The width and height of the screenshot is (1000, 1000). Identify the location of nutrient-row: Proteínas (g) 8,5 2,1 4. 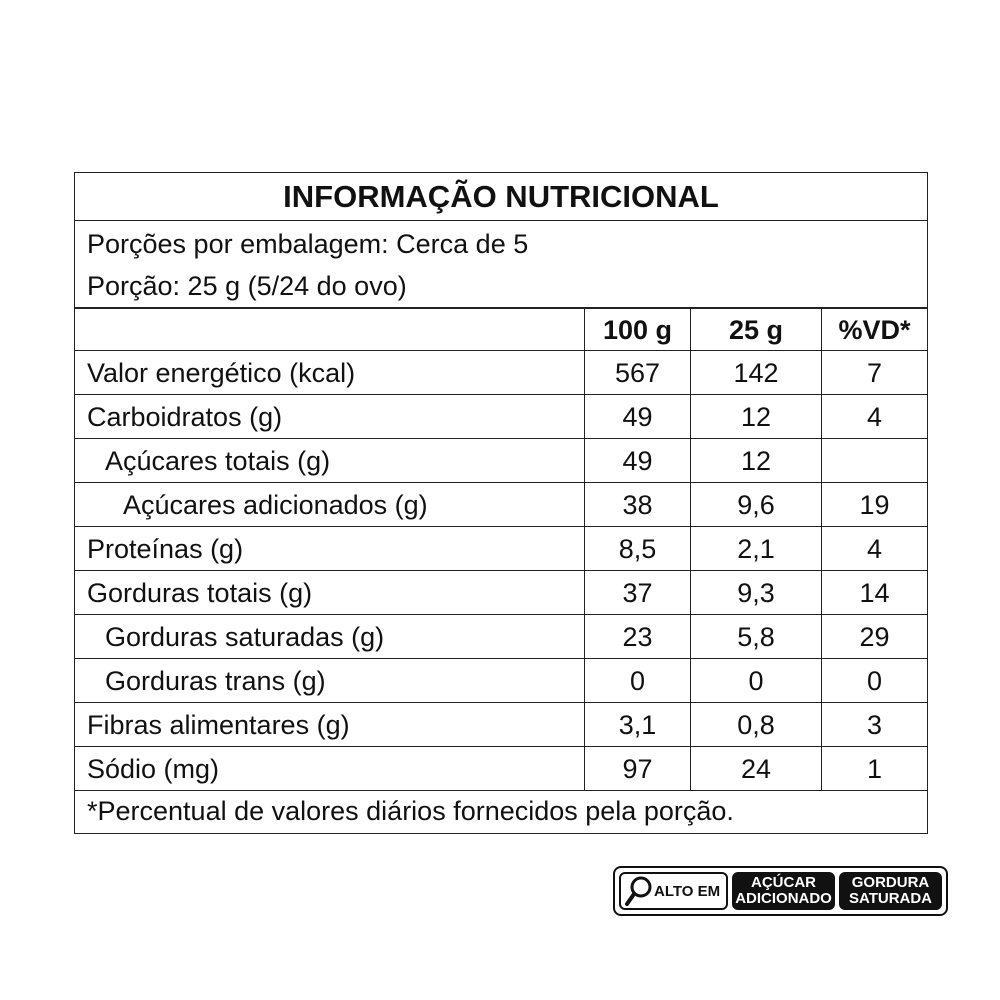
(501, 549).